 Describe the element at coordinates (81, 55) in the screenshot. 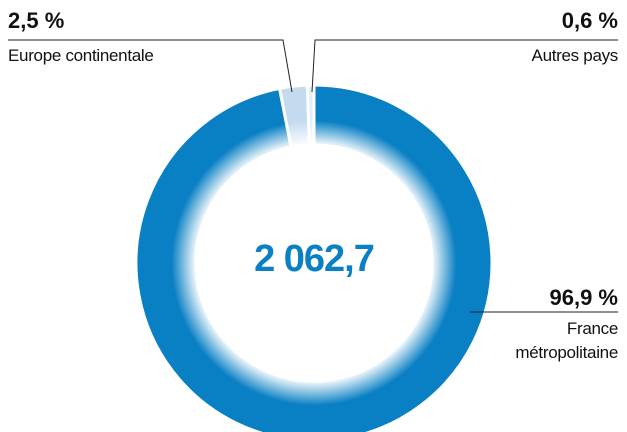

I see `category-label: Europe continentale` at that location.